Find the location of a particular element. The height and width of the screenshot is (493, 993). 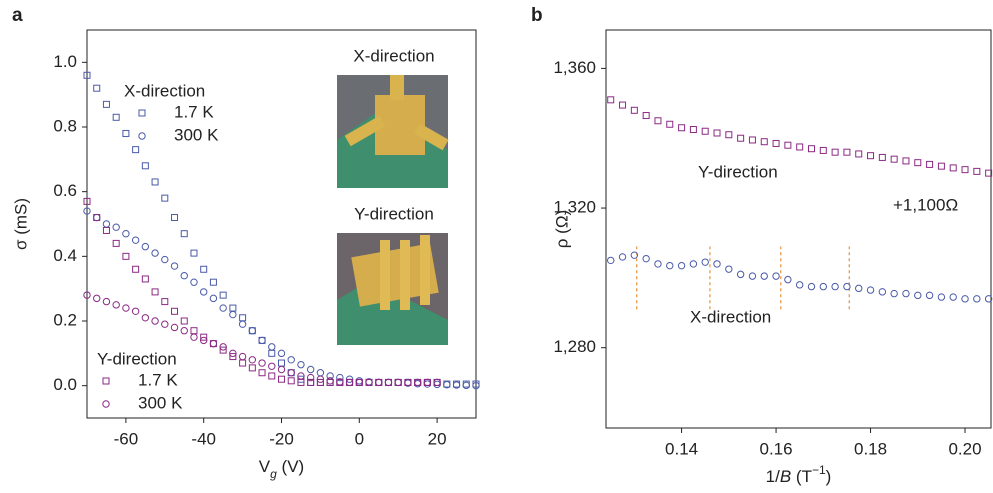

x-tick-label: 0.20 is located at coordinates (964, 448).